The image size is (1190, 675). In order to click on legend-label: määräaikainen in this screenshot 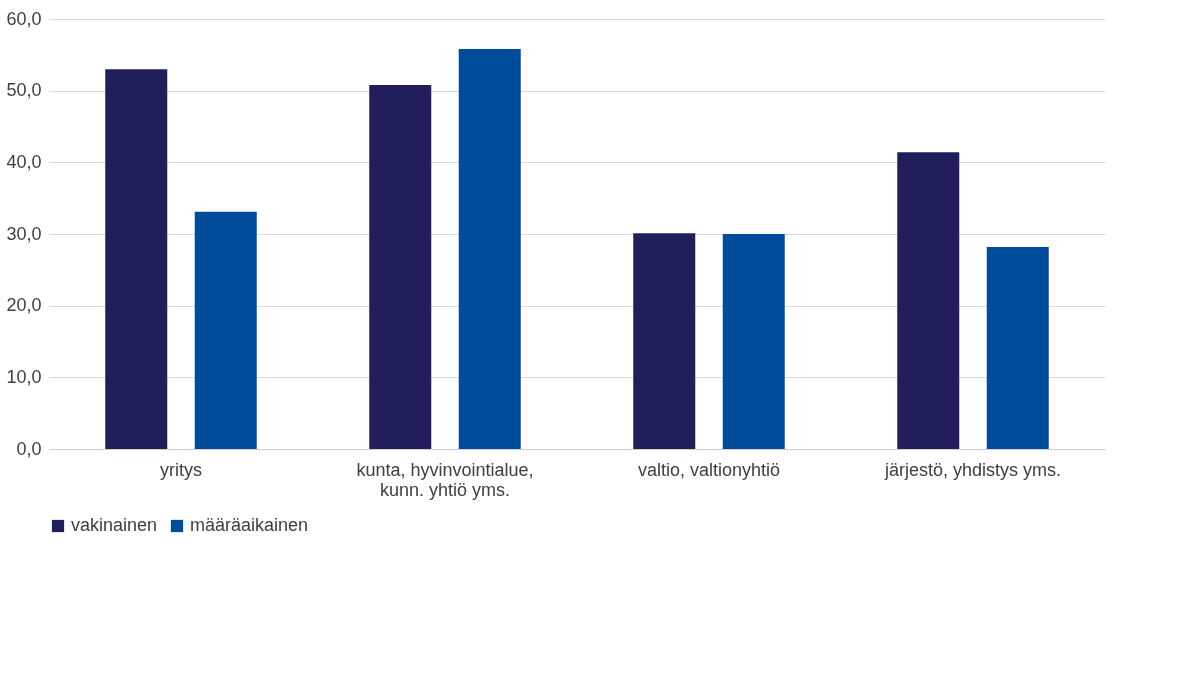, I will do `click(249, 525)`.